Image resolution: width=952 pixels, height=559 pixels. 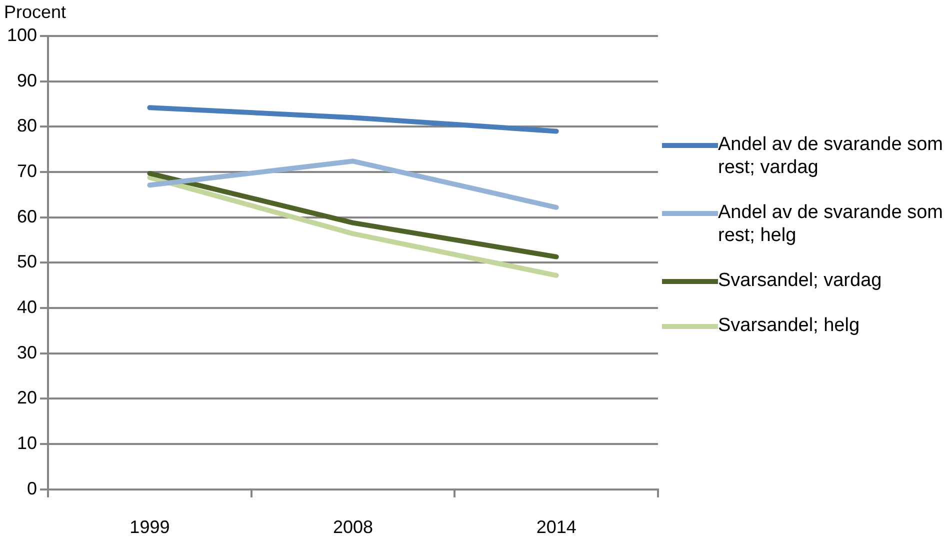 I want to click on legend-label: Svarsandel; vardag, so click(x=800, y=280).